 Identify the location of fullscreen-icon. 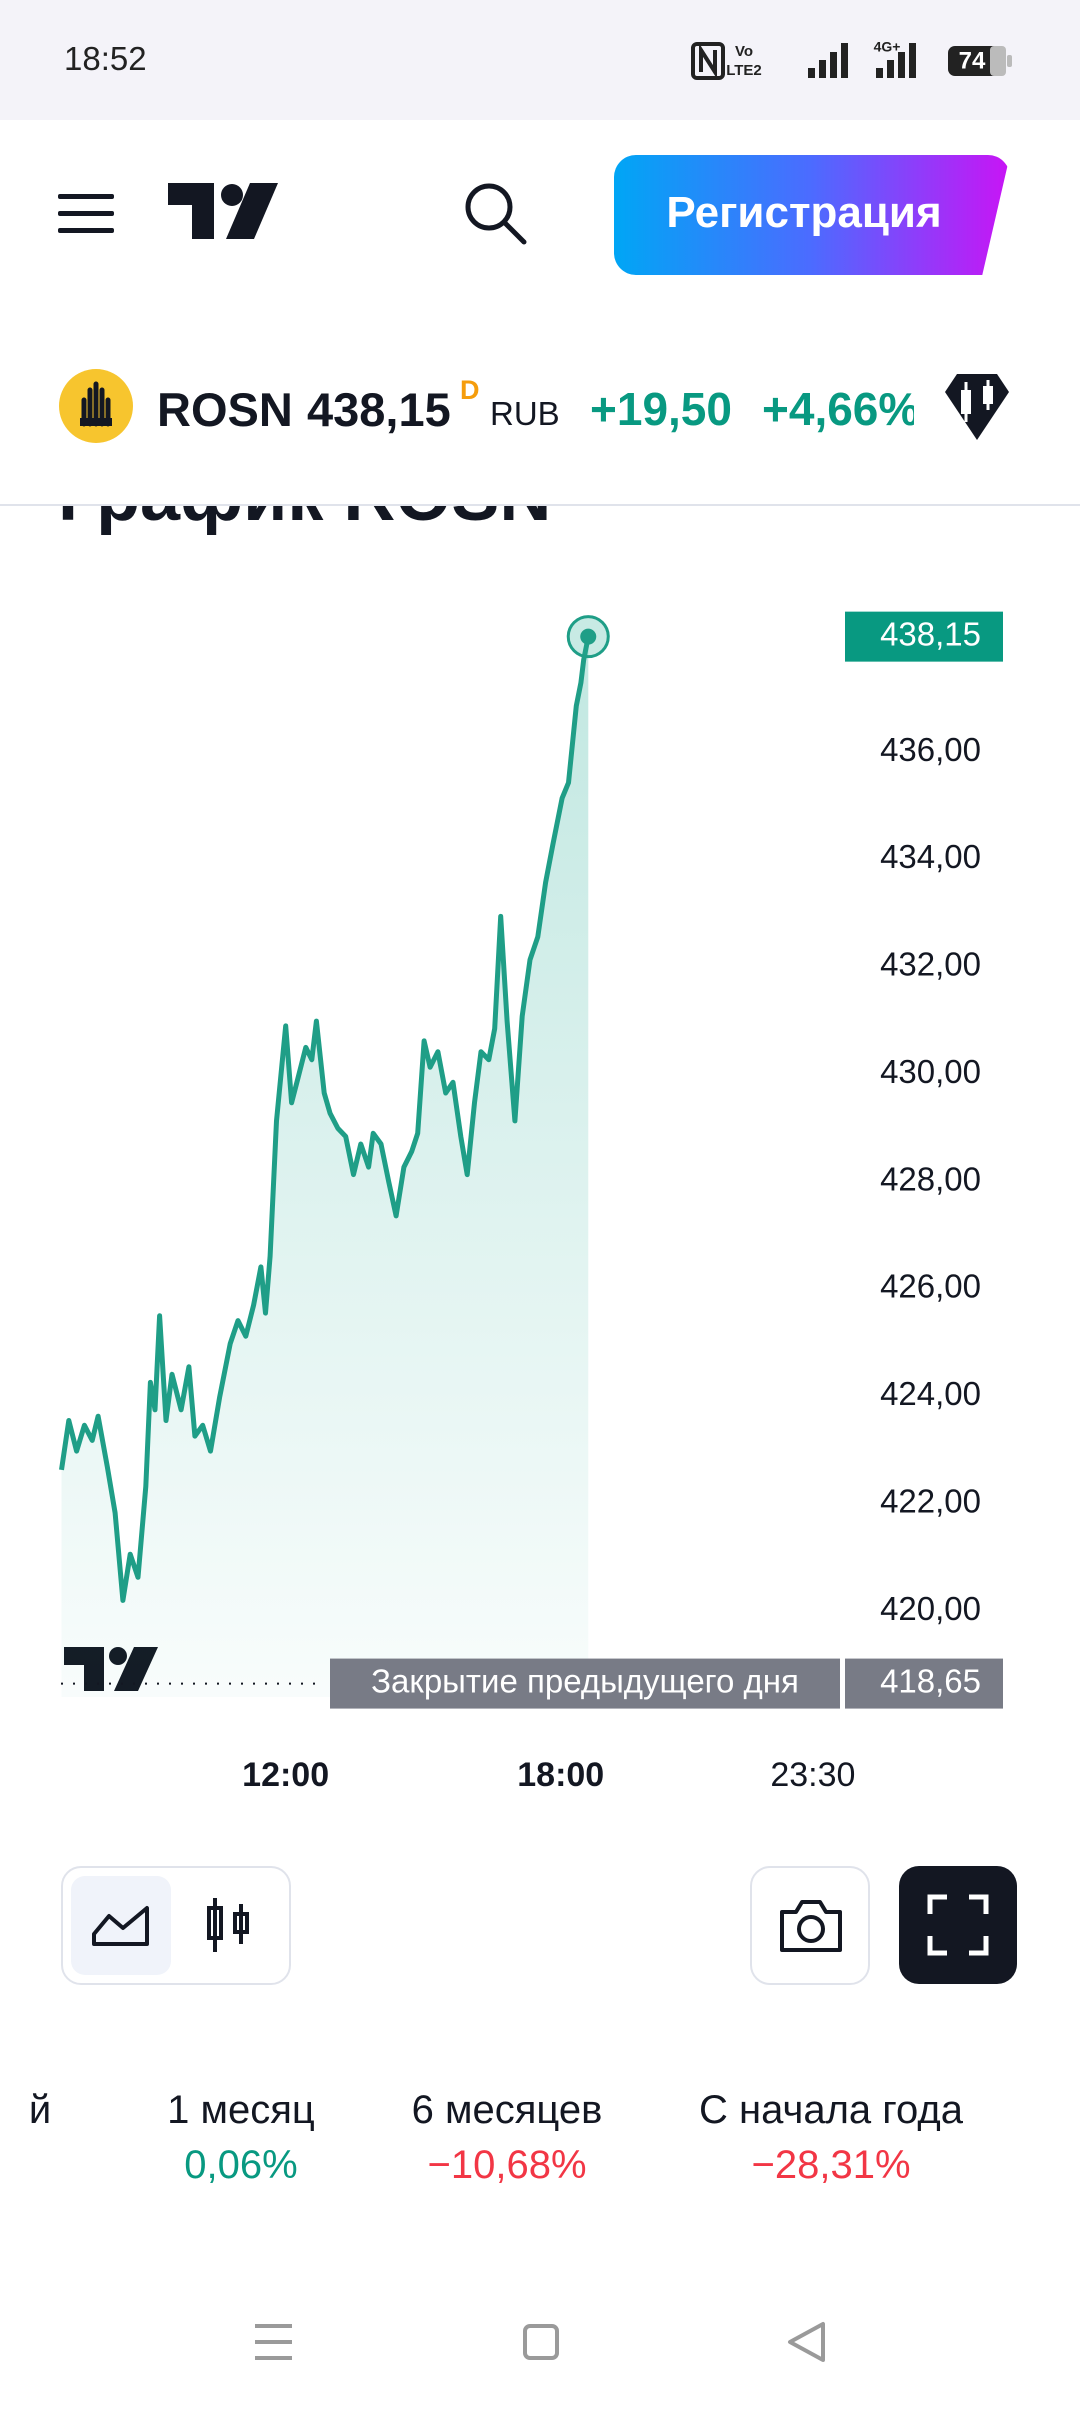
(958, 1925).